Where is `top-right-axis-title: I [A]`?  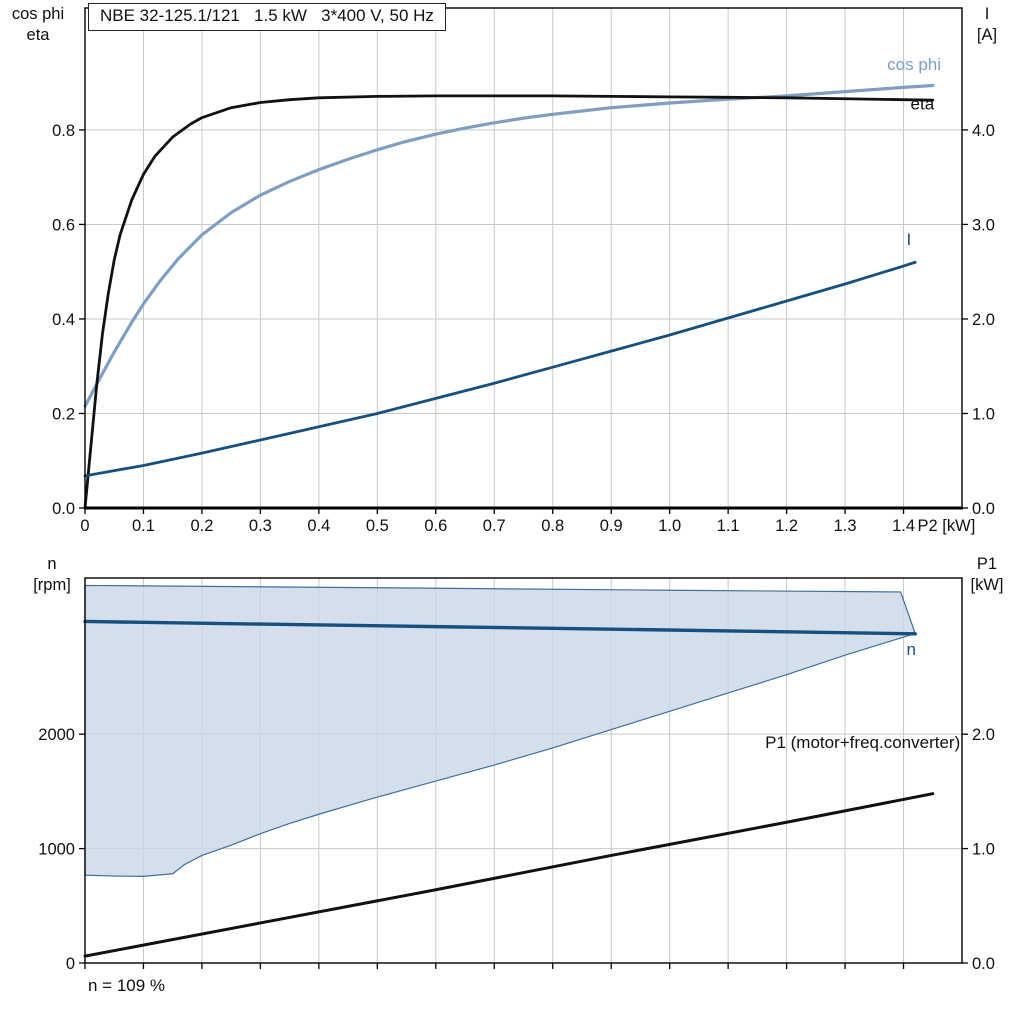
top-right-axis-title: I [A] is located at coordinates (987, 25).